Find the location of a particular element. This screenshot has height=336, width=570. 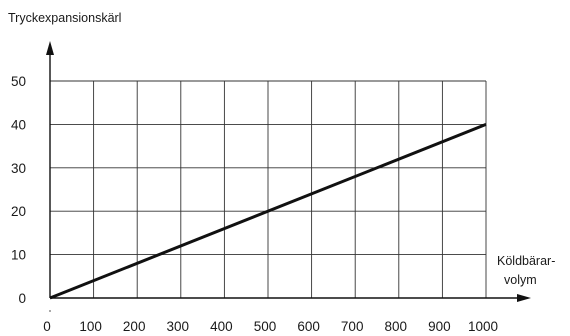

y-axis-label: Tryckexpansionskärl is located at coordinates (64, 18).